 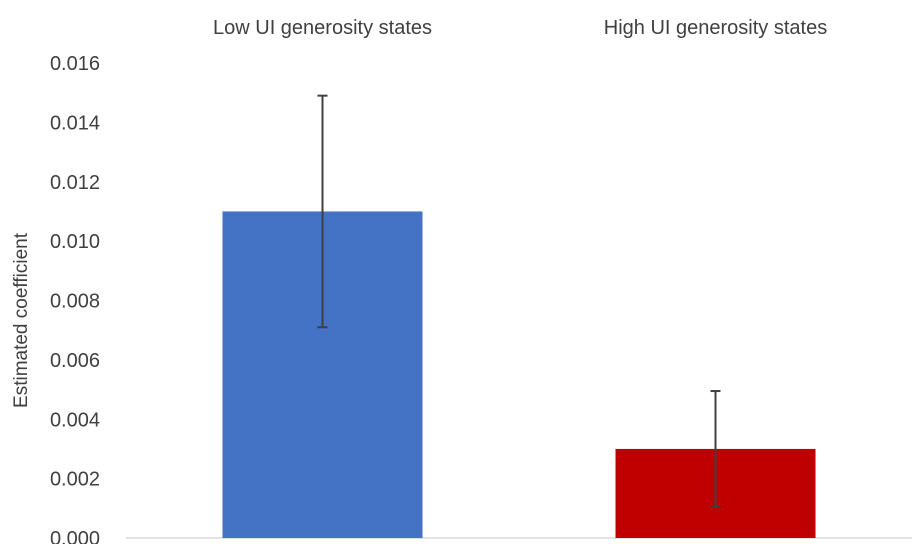 I want to click on category-label: Low UI generosity states, so click(x=322, y=28).